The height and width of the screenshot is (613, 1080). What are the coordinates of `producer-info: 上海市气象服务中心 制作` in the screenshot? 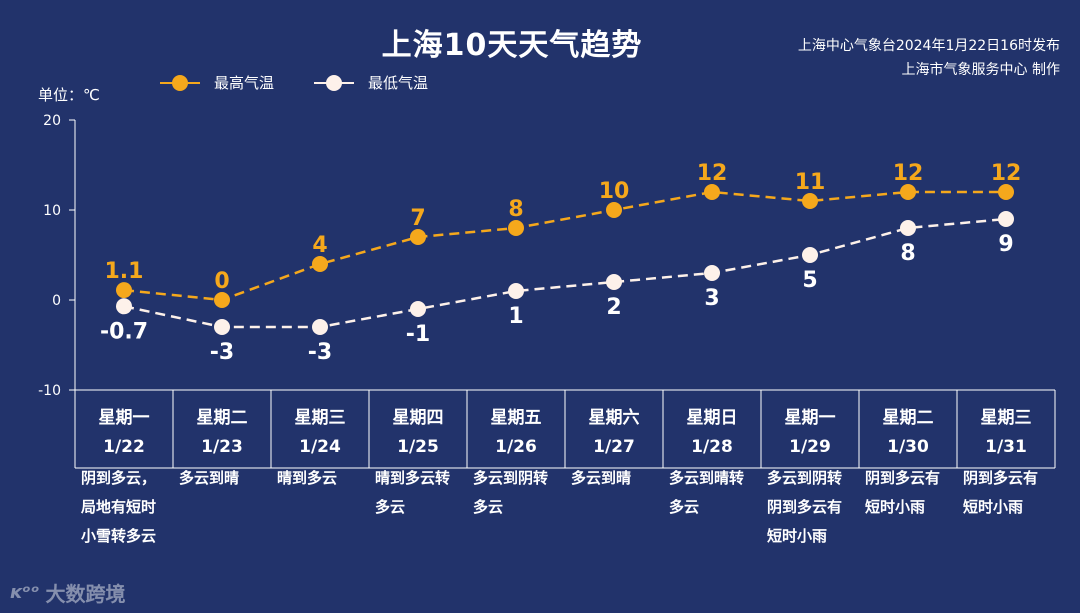 It's located at (980, 70).